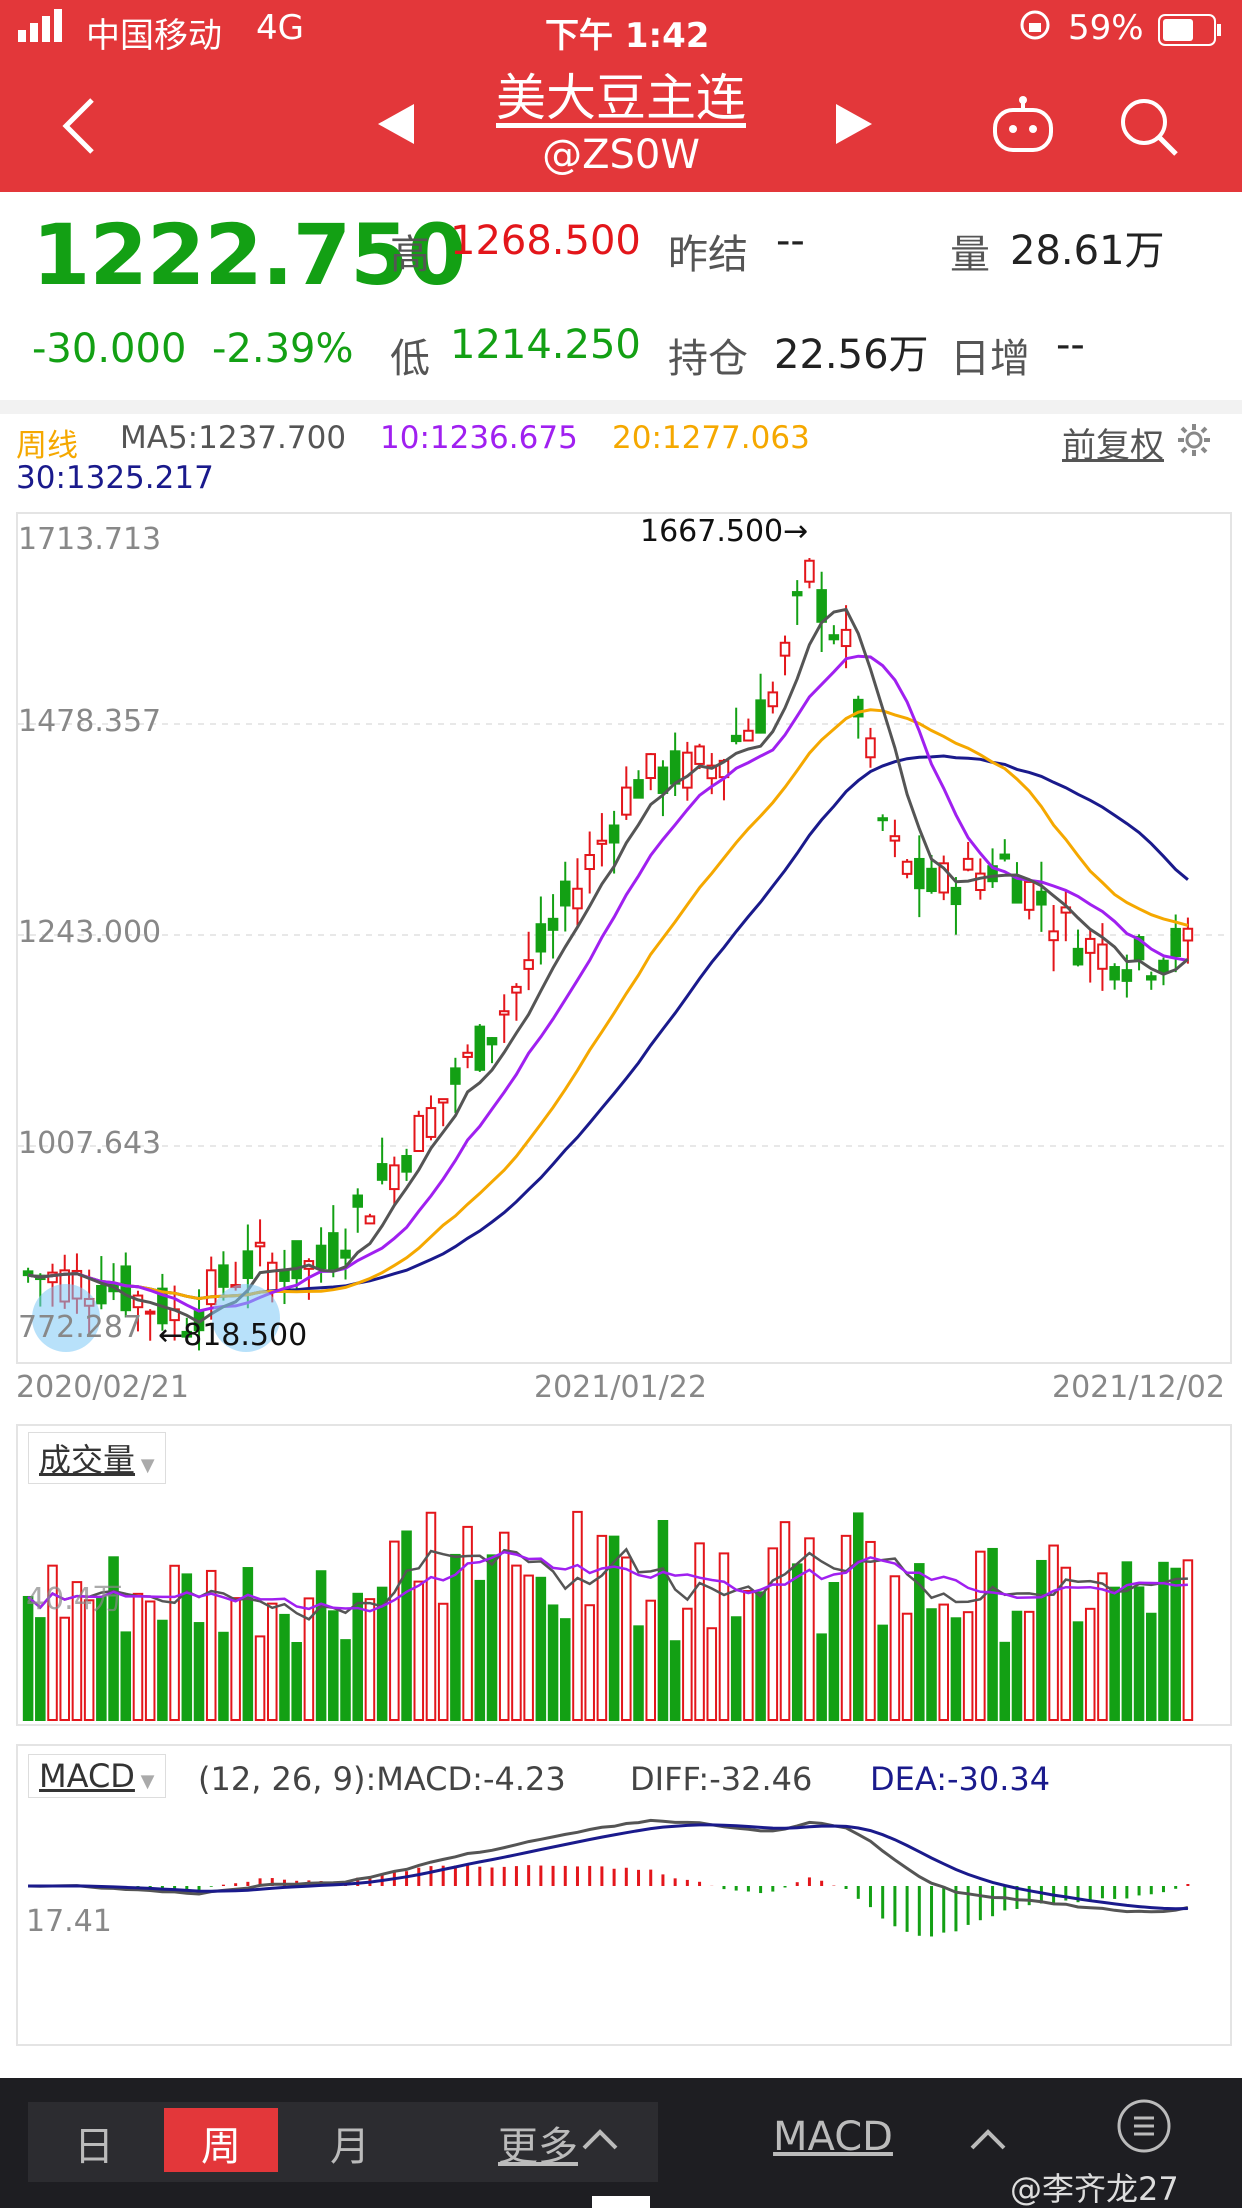 Image resolution: width=1242 pixels, height=2210 pixels. What do you see at coordinates (1070, 345) in the screenshot?
I see `daily-increase-value: --` at bounding box center [1070, 345].